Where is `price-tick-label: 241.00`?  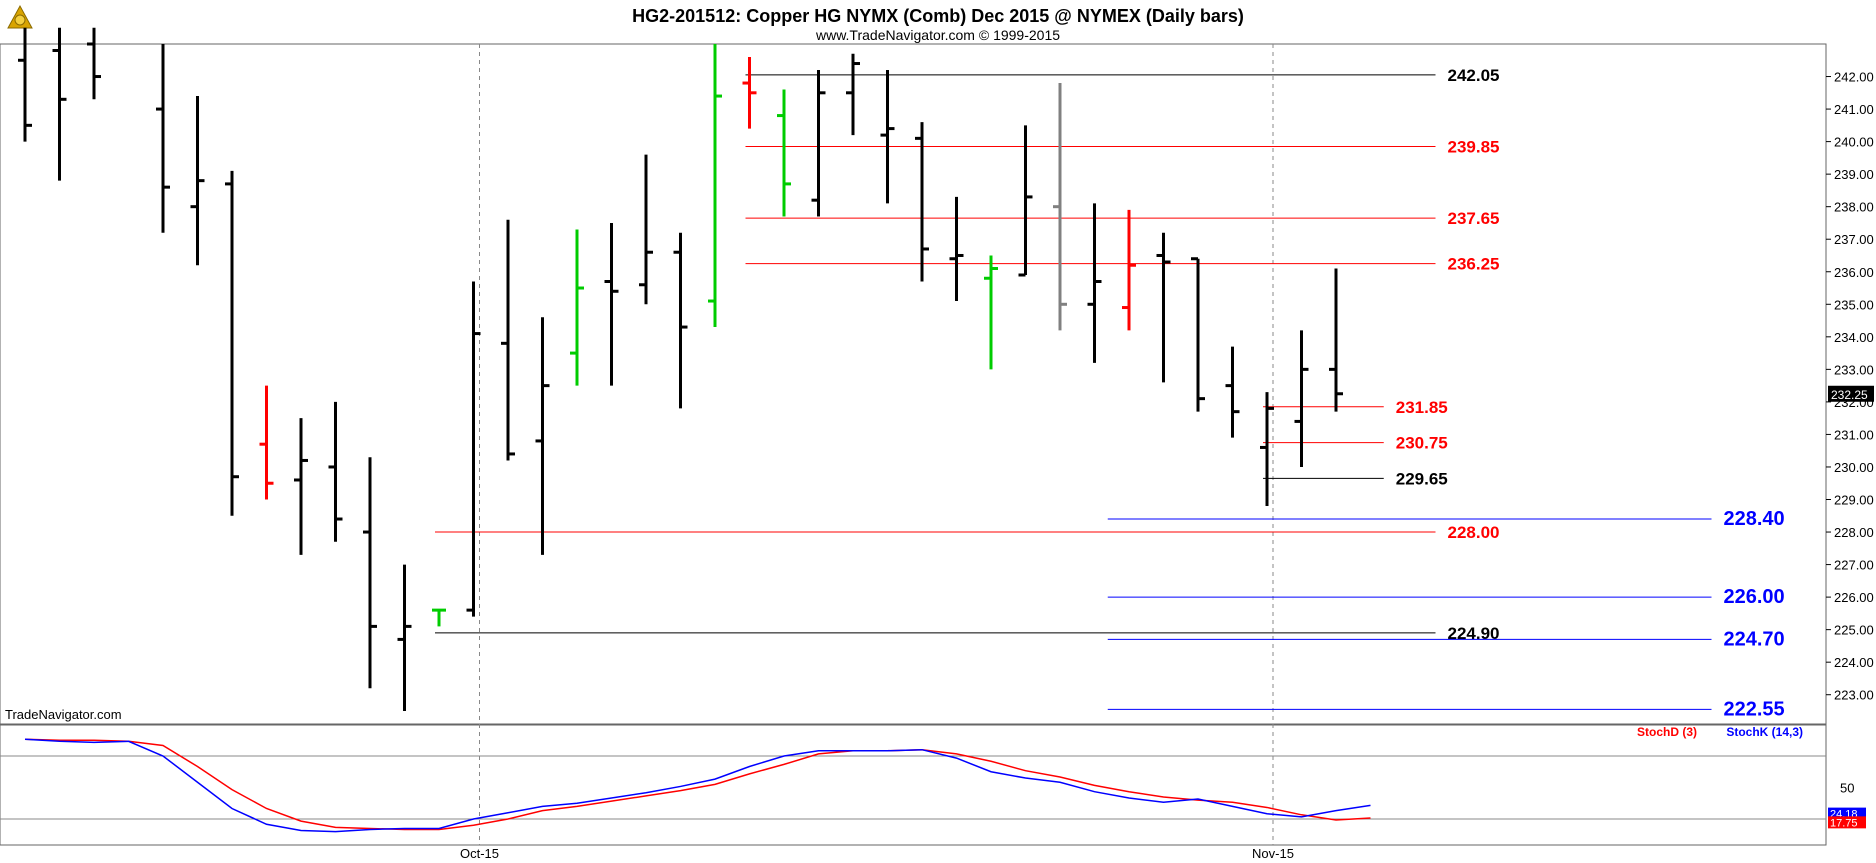 price-tick-label: 241.00 is located at coordinates (1854, 109).